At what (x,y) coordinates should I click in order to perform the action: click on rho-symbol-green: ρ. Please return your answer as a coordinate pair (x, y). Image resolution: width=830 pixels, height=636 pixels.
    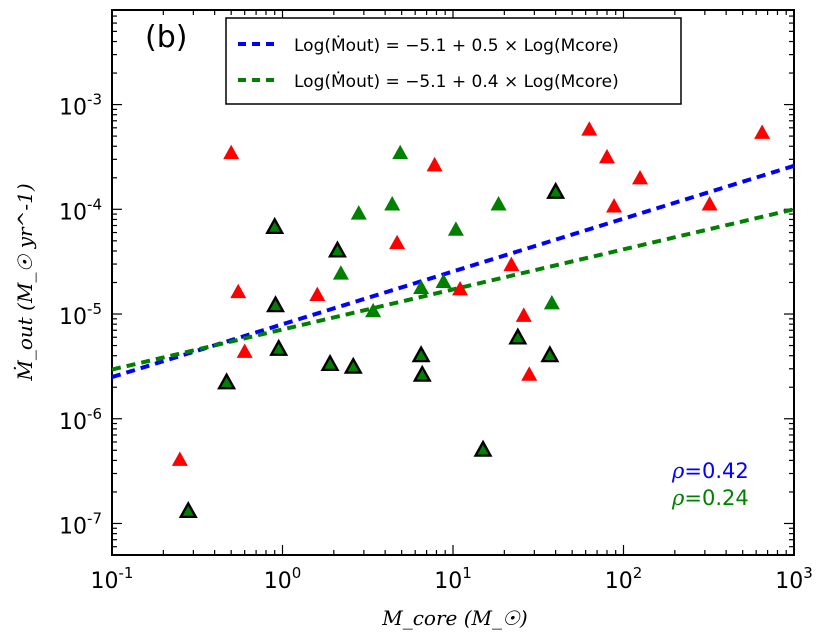
    Looking at the image, I should click on (678, 498).